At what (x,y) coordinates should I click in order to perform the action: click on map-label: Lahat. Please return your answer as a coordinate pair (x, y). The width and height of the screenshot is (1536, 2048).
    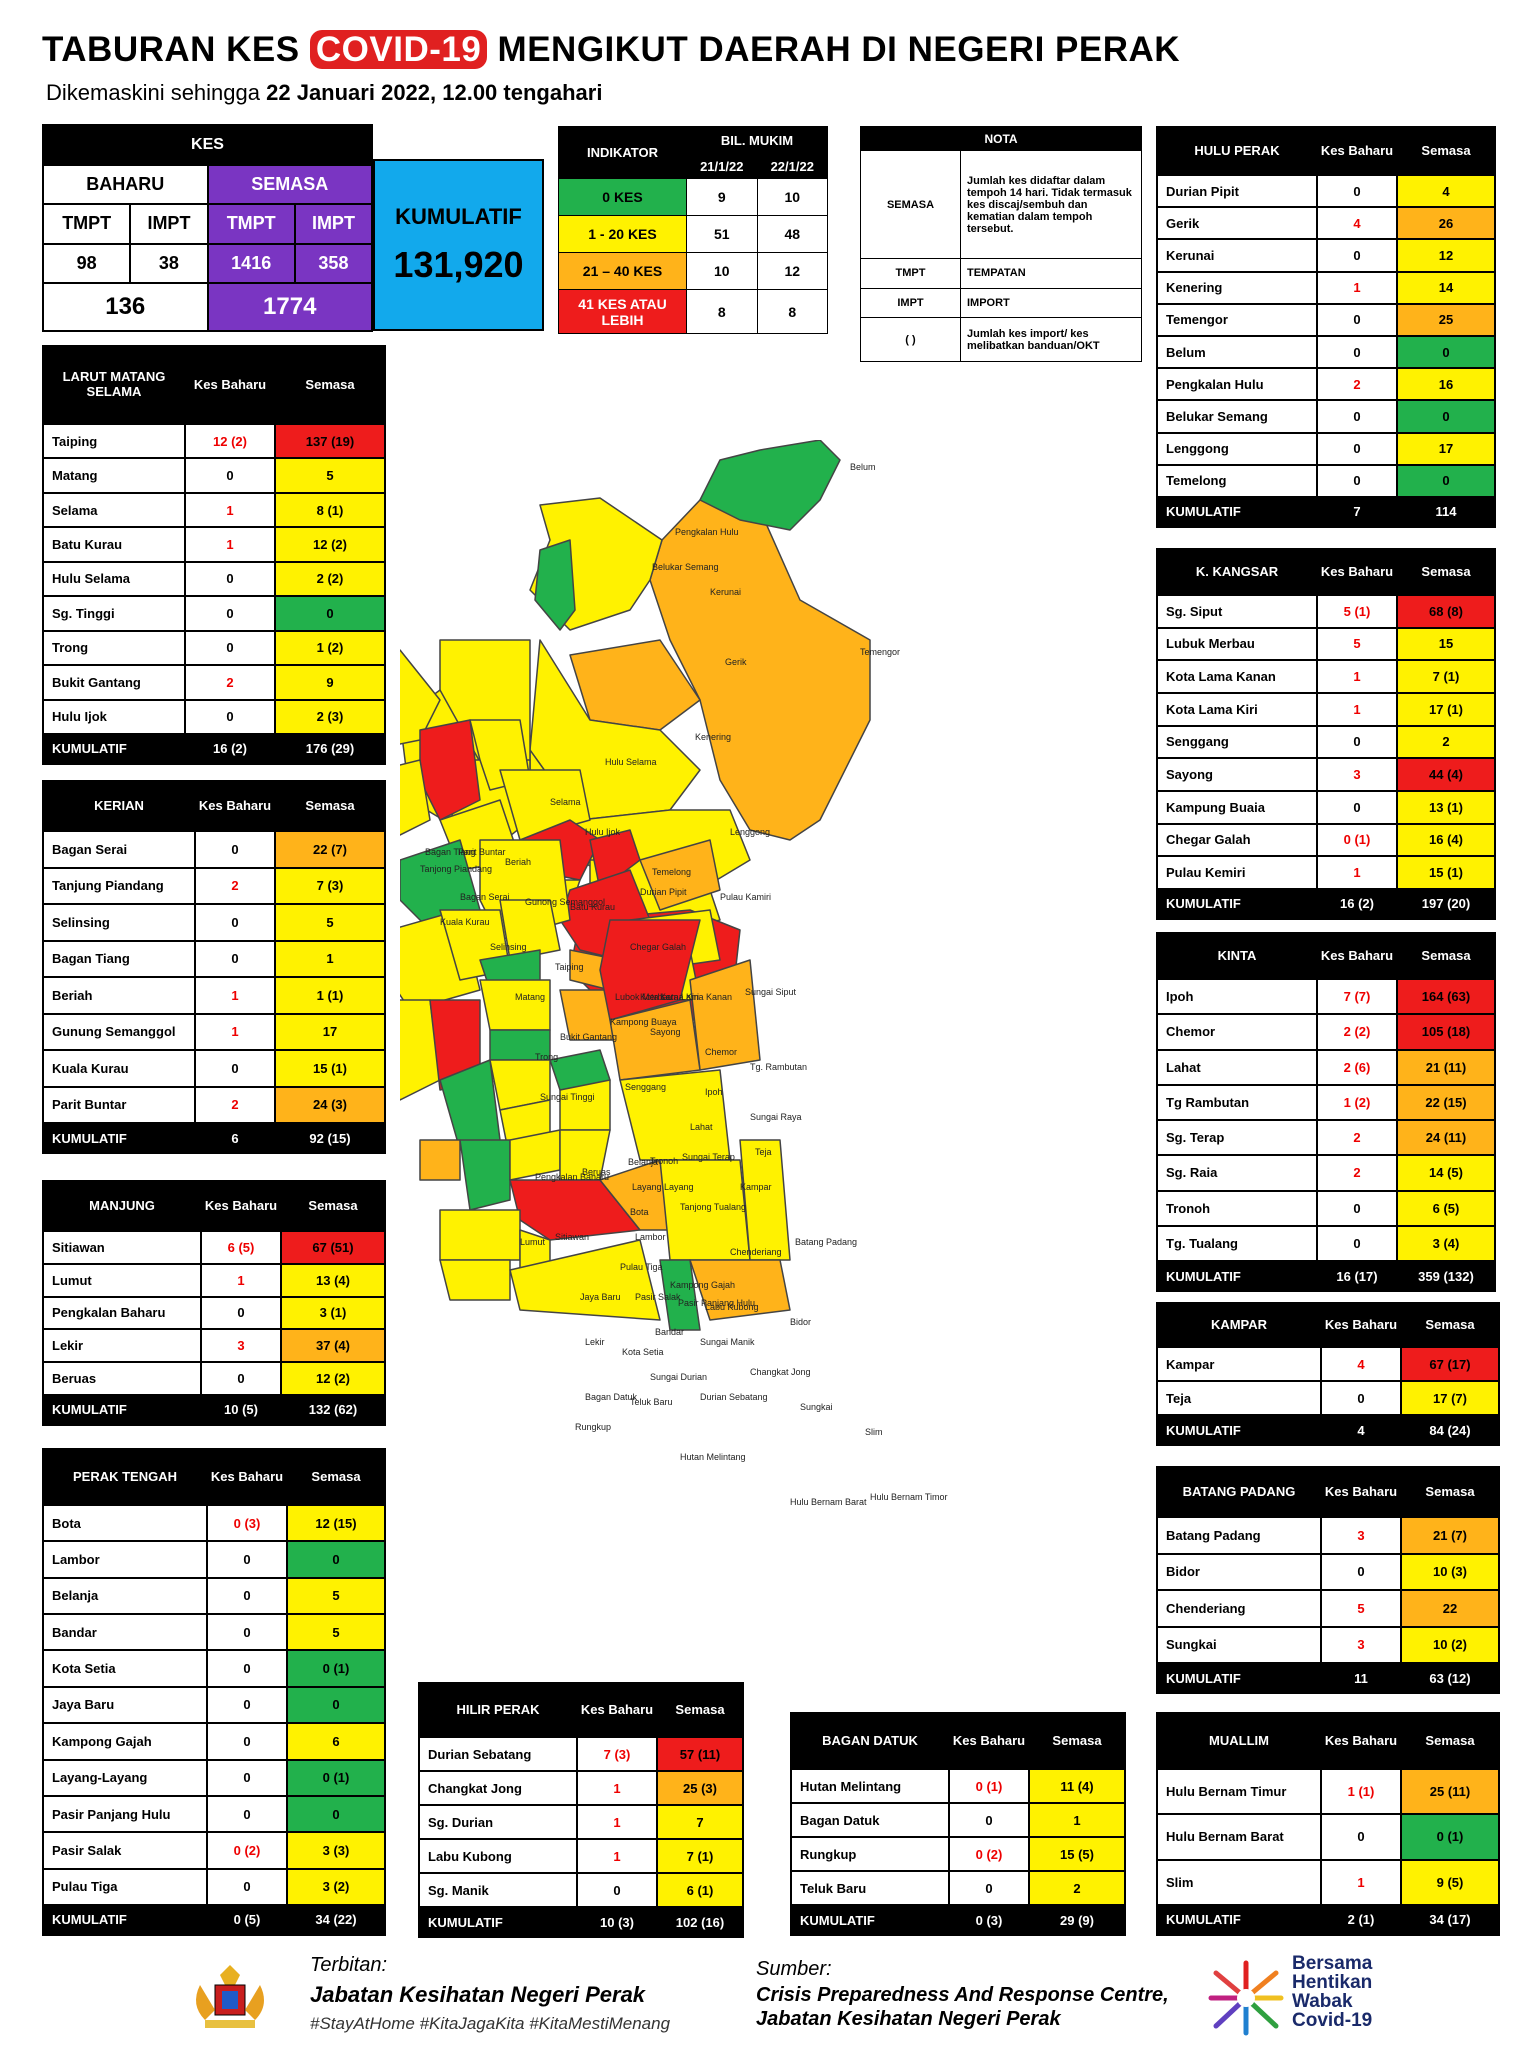
    Looking at the image, I should click on (701, 1127).